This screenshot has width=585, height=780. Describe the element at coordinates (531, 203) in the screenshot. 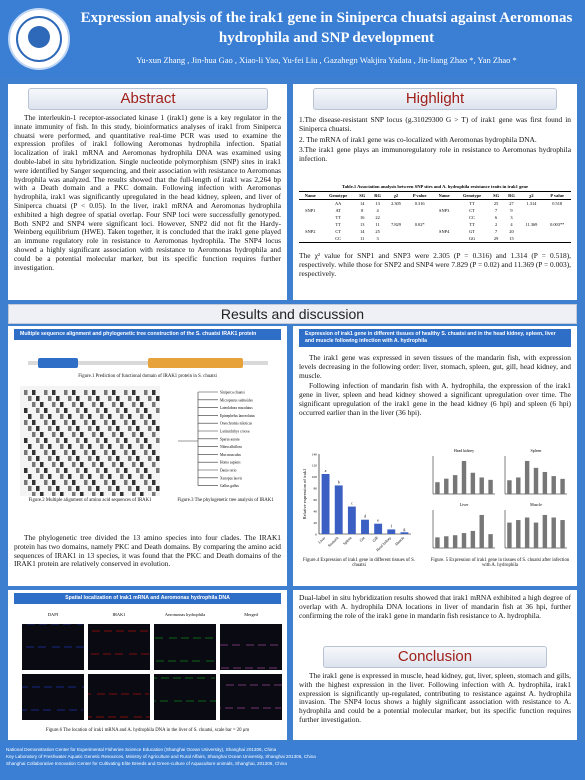

I see `snp-cell: 1.314` at that location.